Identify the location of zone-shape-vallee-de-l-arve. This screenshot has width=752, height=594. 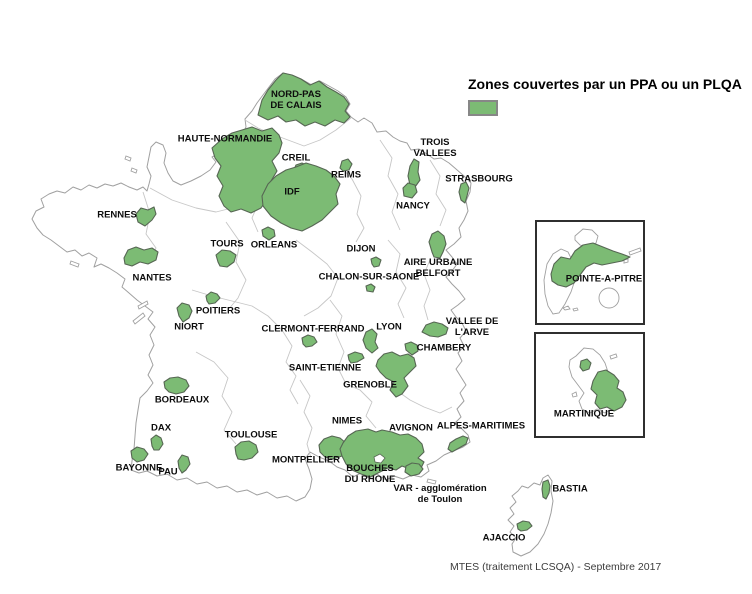
(435, 329).